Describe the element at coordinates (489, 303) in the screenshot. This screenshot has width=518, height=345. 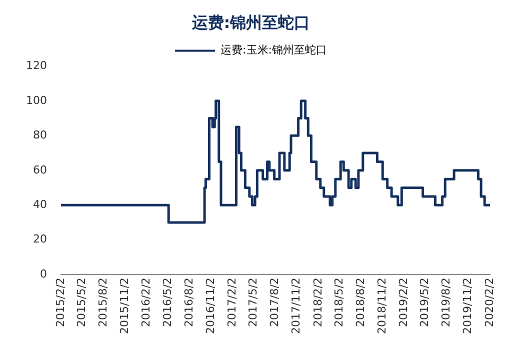
I see `x-tick-label: 2020/2/2` at that location.